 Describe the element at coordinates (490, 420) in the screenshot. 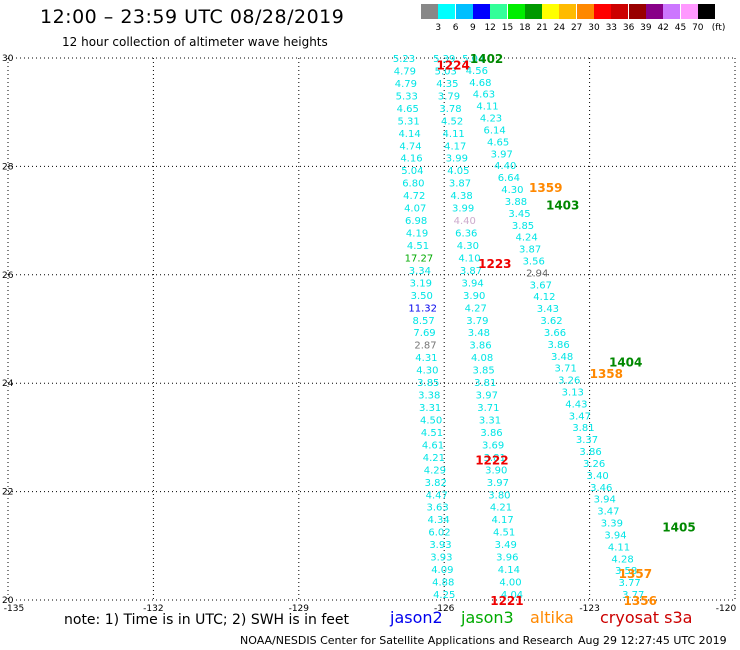

I see `wave-height-value: 3.31` at that location.